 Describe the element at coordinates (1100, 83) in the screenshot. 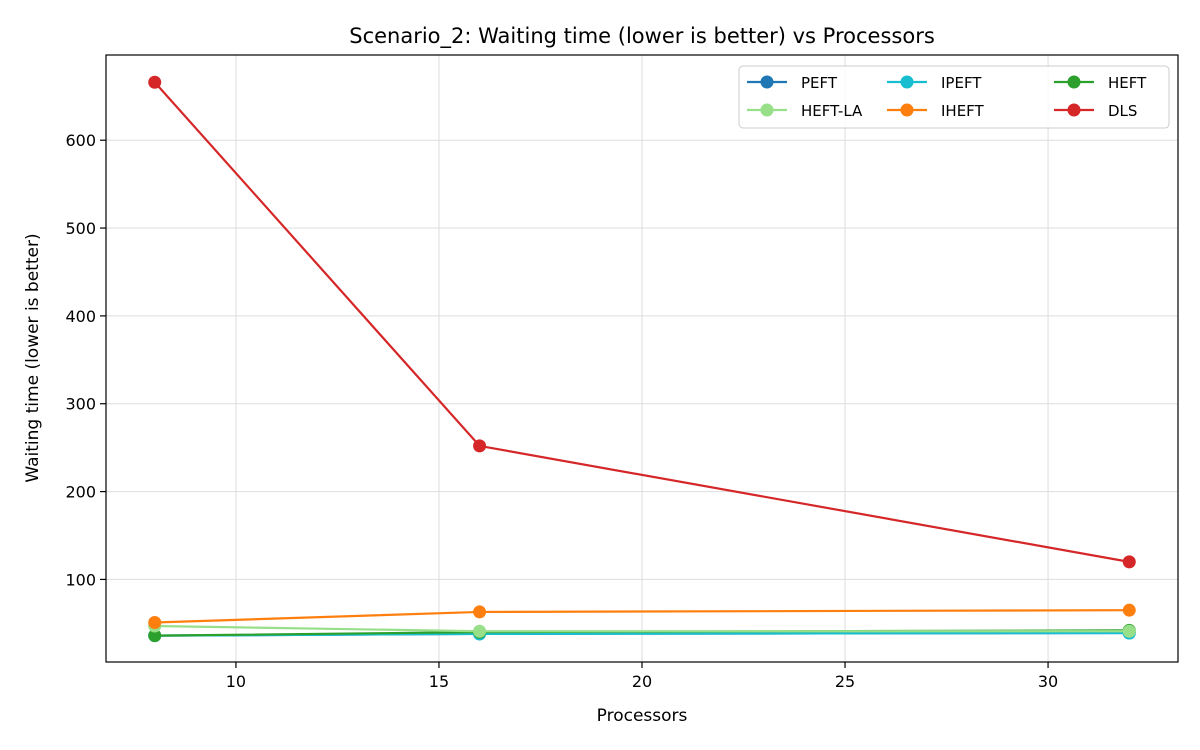

I see `legend-item-heft: HEFT` at that location.